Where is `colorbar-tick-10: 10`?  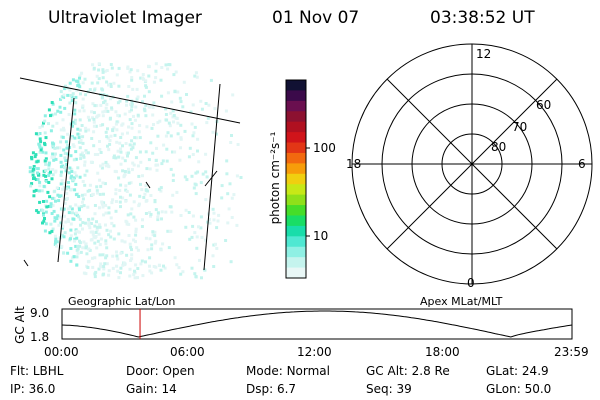
colorbar-tick-10: 10 is located at coordinates (321, 236).